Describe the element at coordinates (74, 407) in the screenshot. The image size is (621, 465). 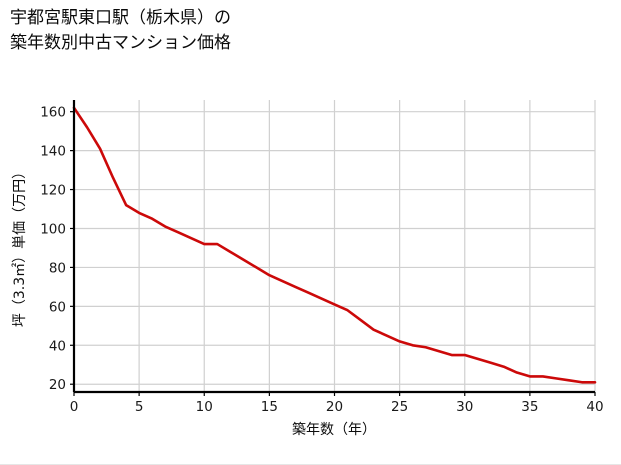
I see `x-tick-label: 0` at that location.